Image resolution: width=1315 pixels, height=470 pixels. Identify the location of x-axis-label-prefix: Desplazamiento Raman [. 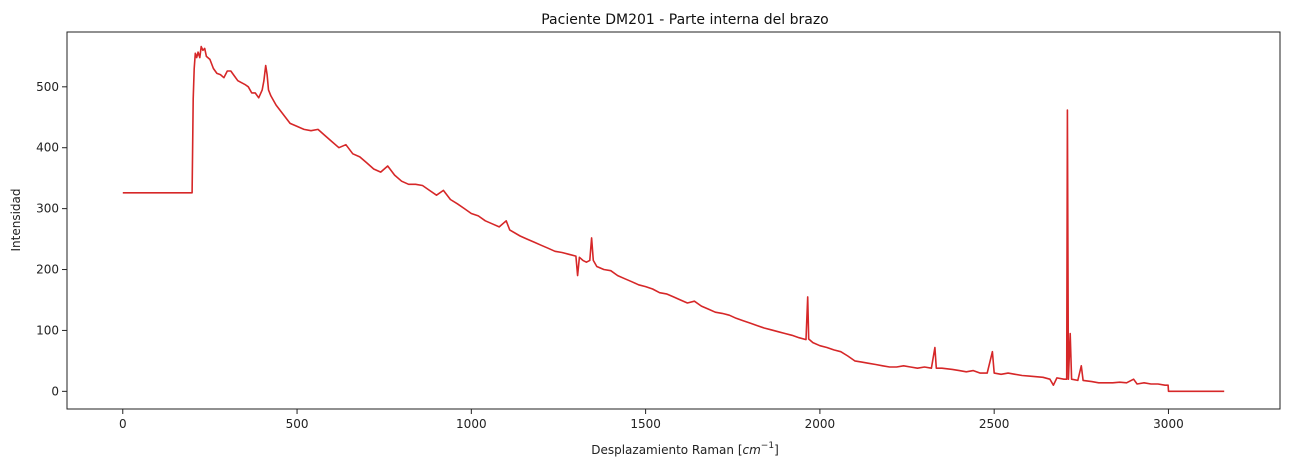
(666, 450).